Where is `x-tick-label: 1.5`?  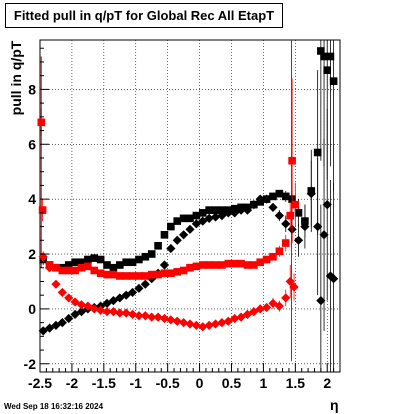 x-tick-label: 1.5 is located at coordinates (296, 383).